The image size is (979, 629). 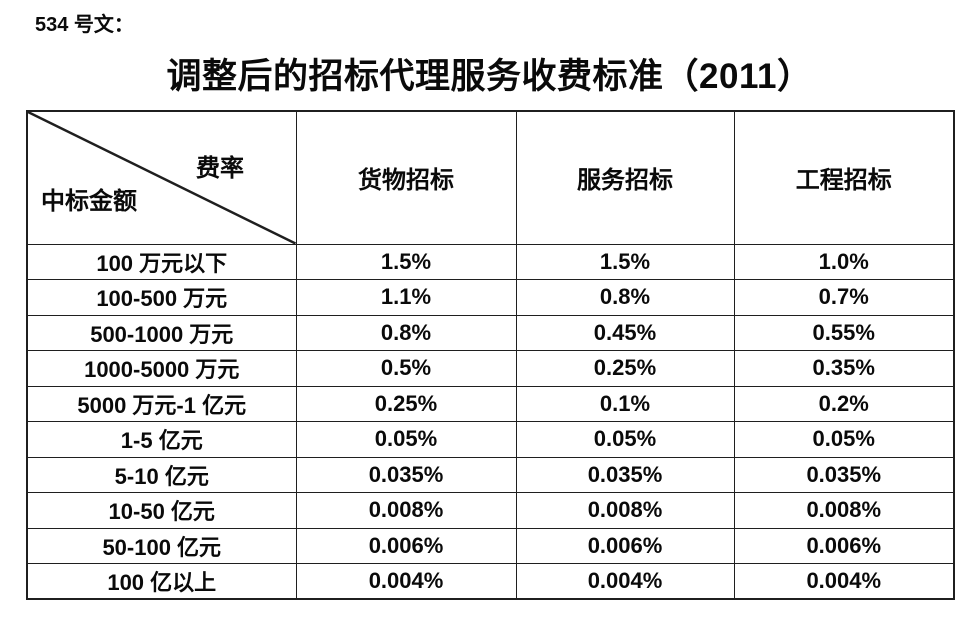 What do you see at coordinates (161, 368) in the screenshot?
I see `amount-cell: 1000-5000 万元` at bounding box center [161, 368].